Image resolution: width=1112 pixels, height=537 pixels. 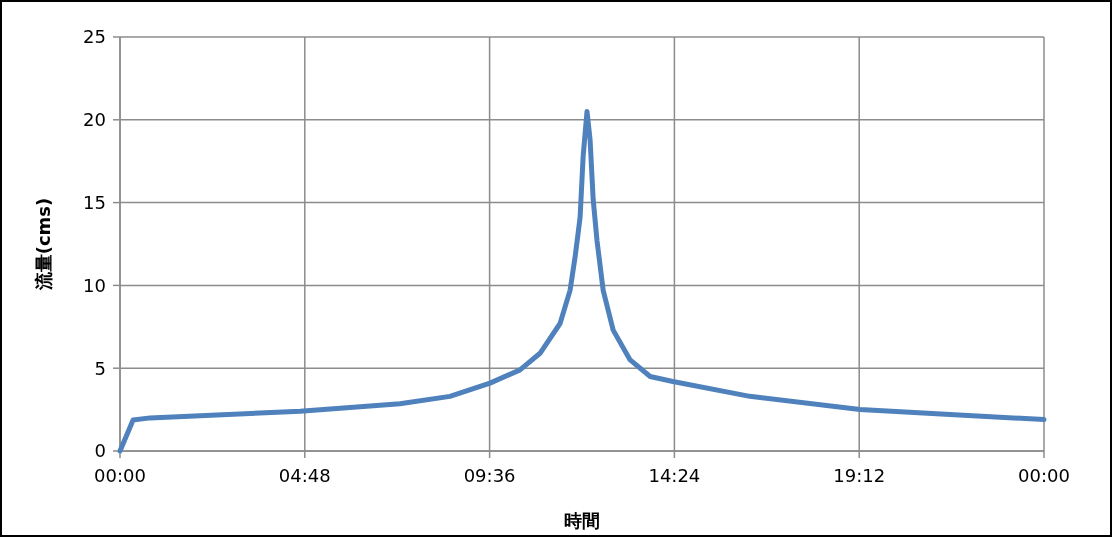 What do you see at coordinates (100, 368) in the screenshot?
I see `y-tick-label: 5` at bounding box center [100, 368].